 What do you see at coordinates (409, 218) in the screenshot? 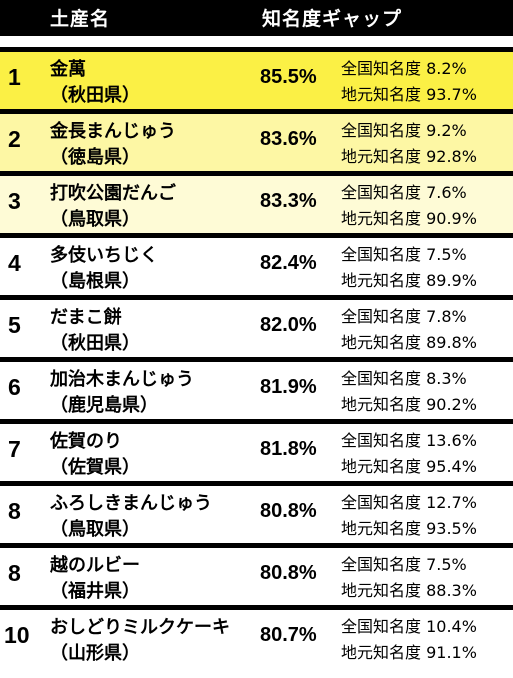
I see `local-awareness: 地元知名度 90.9%` at bounding box center [409, 218].